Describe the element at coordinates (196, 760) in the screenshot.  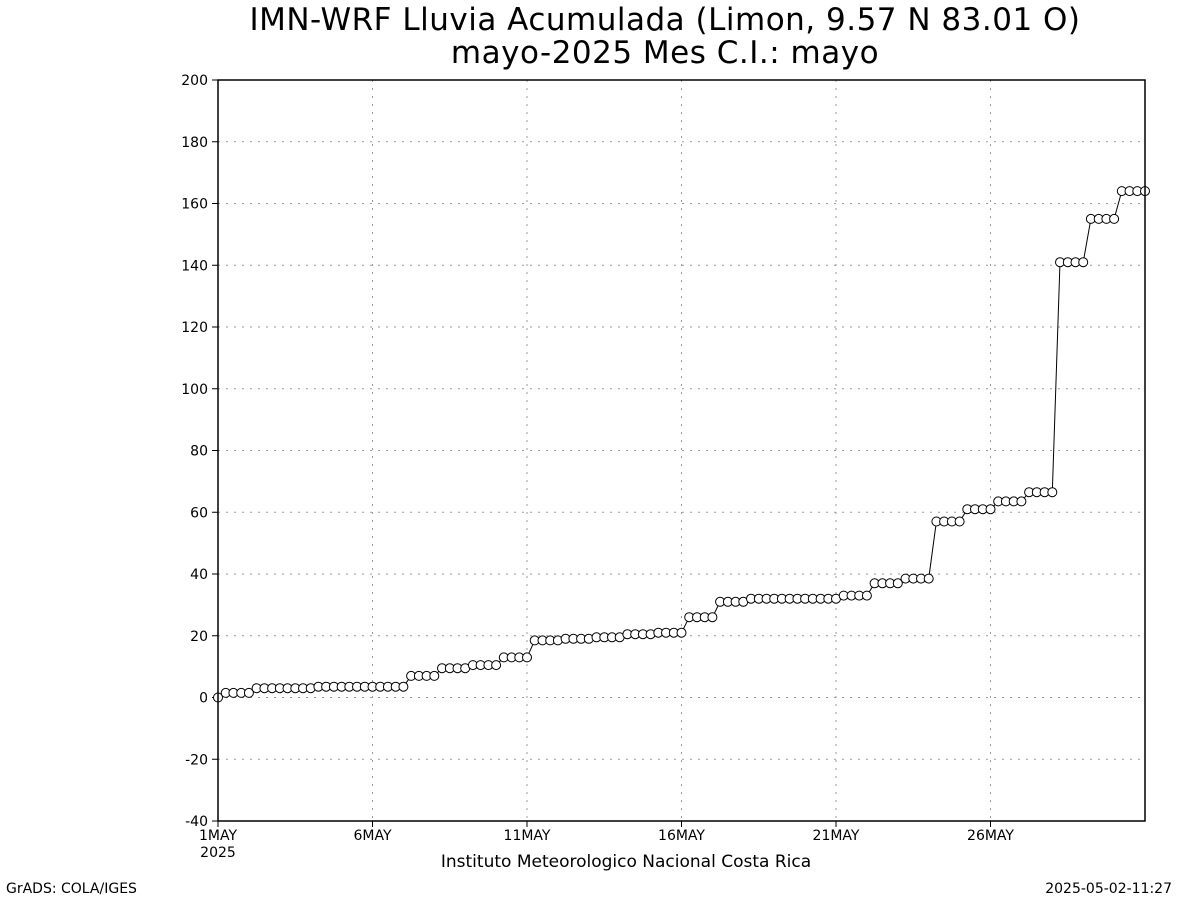
I see `y-tick-label: -20` at that location.